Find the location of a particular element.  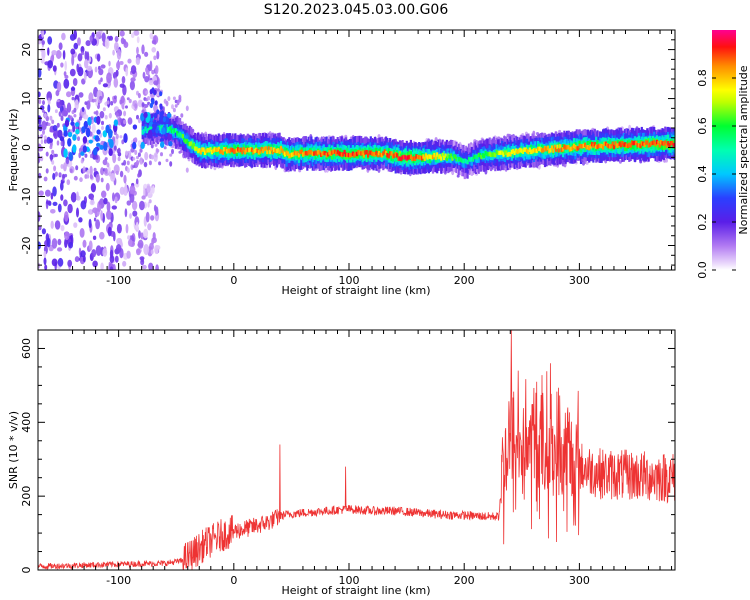

snr-xtick-label: 200 is located at coordinates (464, 580).